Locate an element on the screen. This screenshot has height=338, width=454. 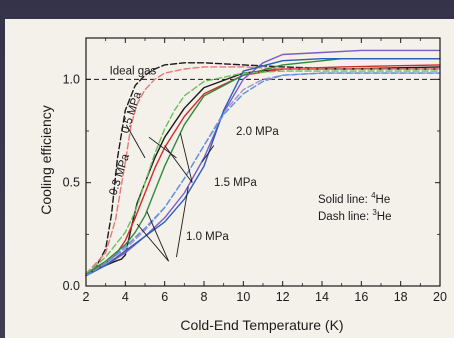
ideal-gas-group: Ideal gas is located at coordinates (263, 72).